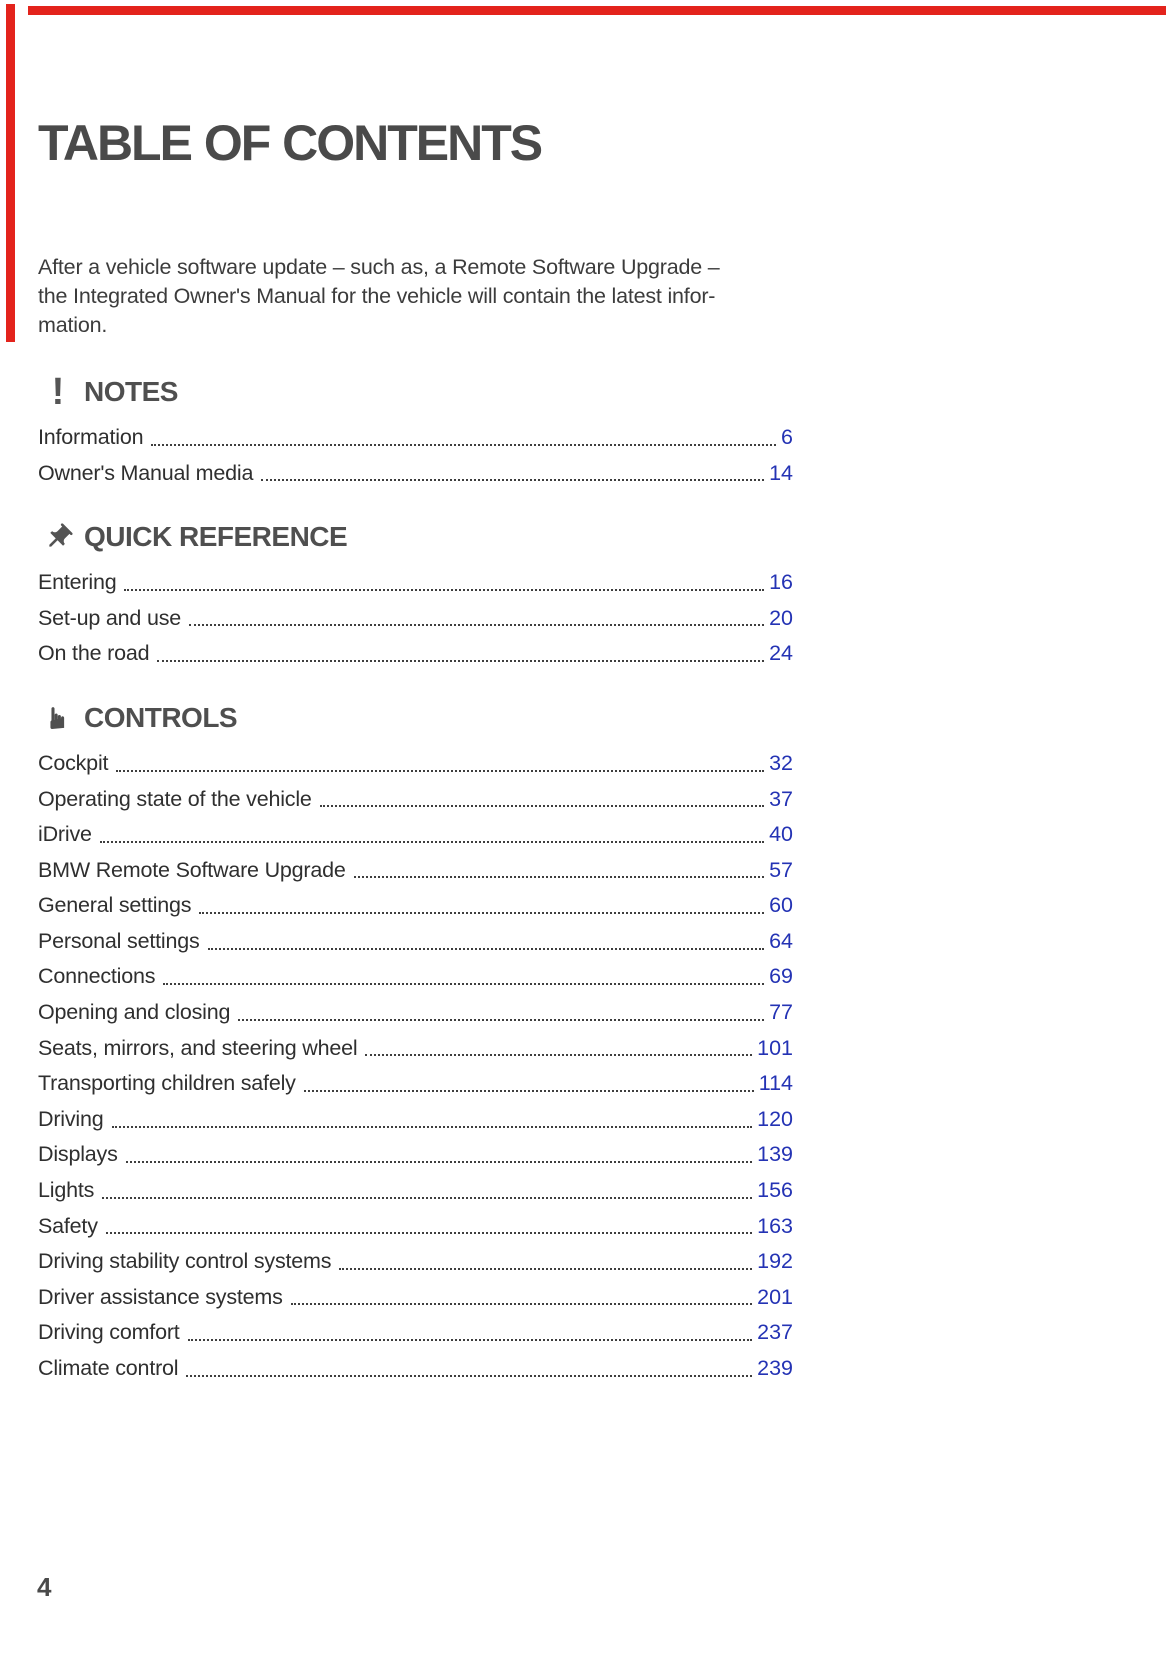 The width and height of the screenshot is (1166, 1654). What do you see at coordinates (68, 1225) in the screenshot?
I see `entry-label: Safety` at bounding box center [68, 1225].